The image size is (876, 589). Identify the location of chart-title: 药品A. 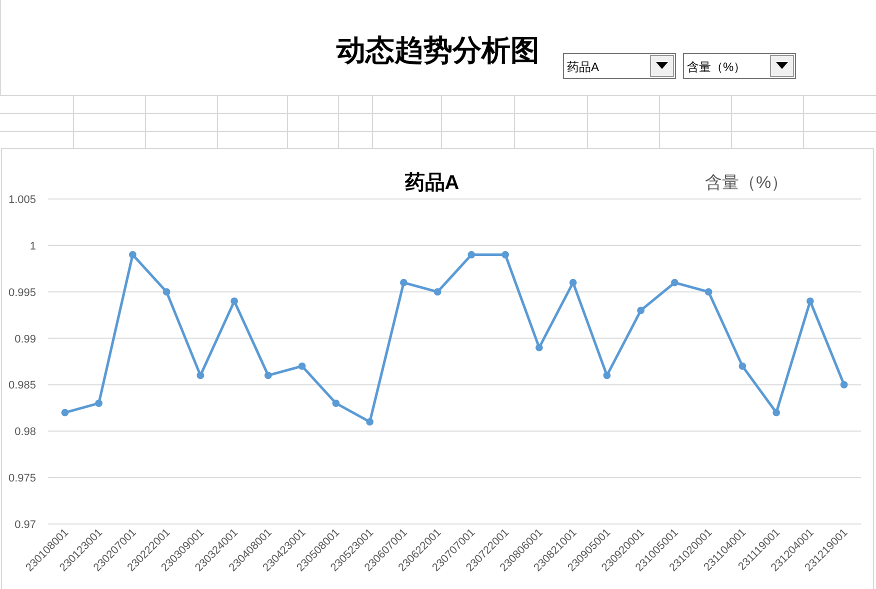
(432, 183).